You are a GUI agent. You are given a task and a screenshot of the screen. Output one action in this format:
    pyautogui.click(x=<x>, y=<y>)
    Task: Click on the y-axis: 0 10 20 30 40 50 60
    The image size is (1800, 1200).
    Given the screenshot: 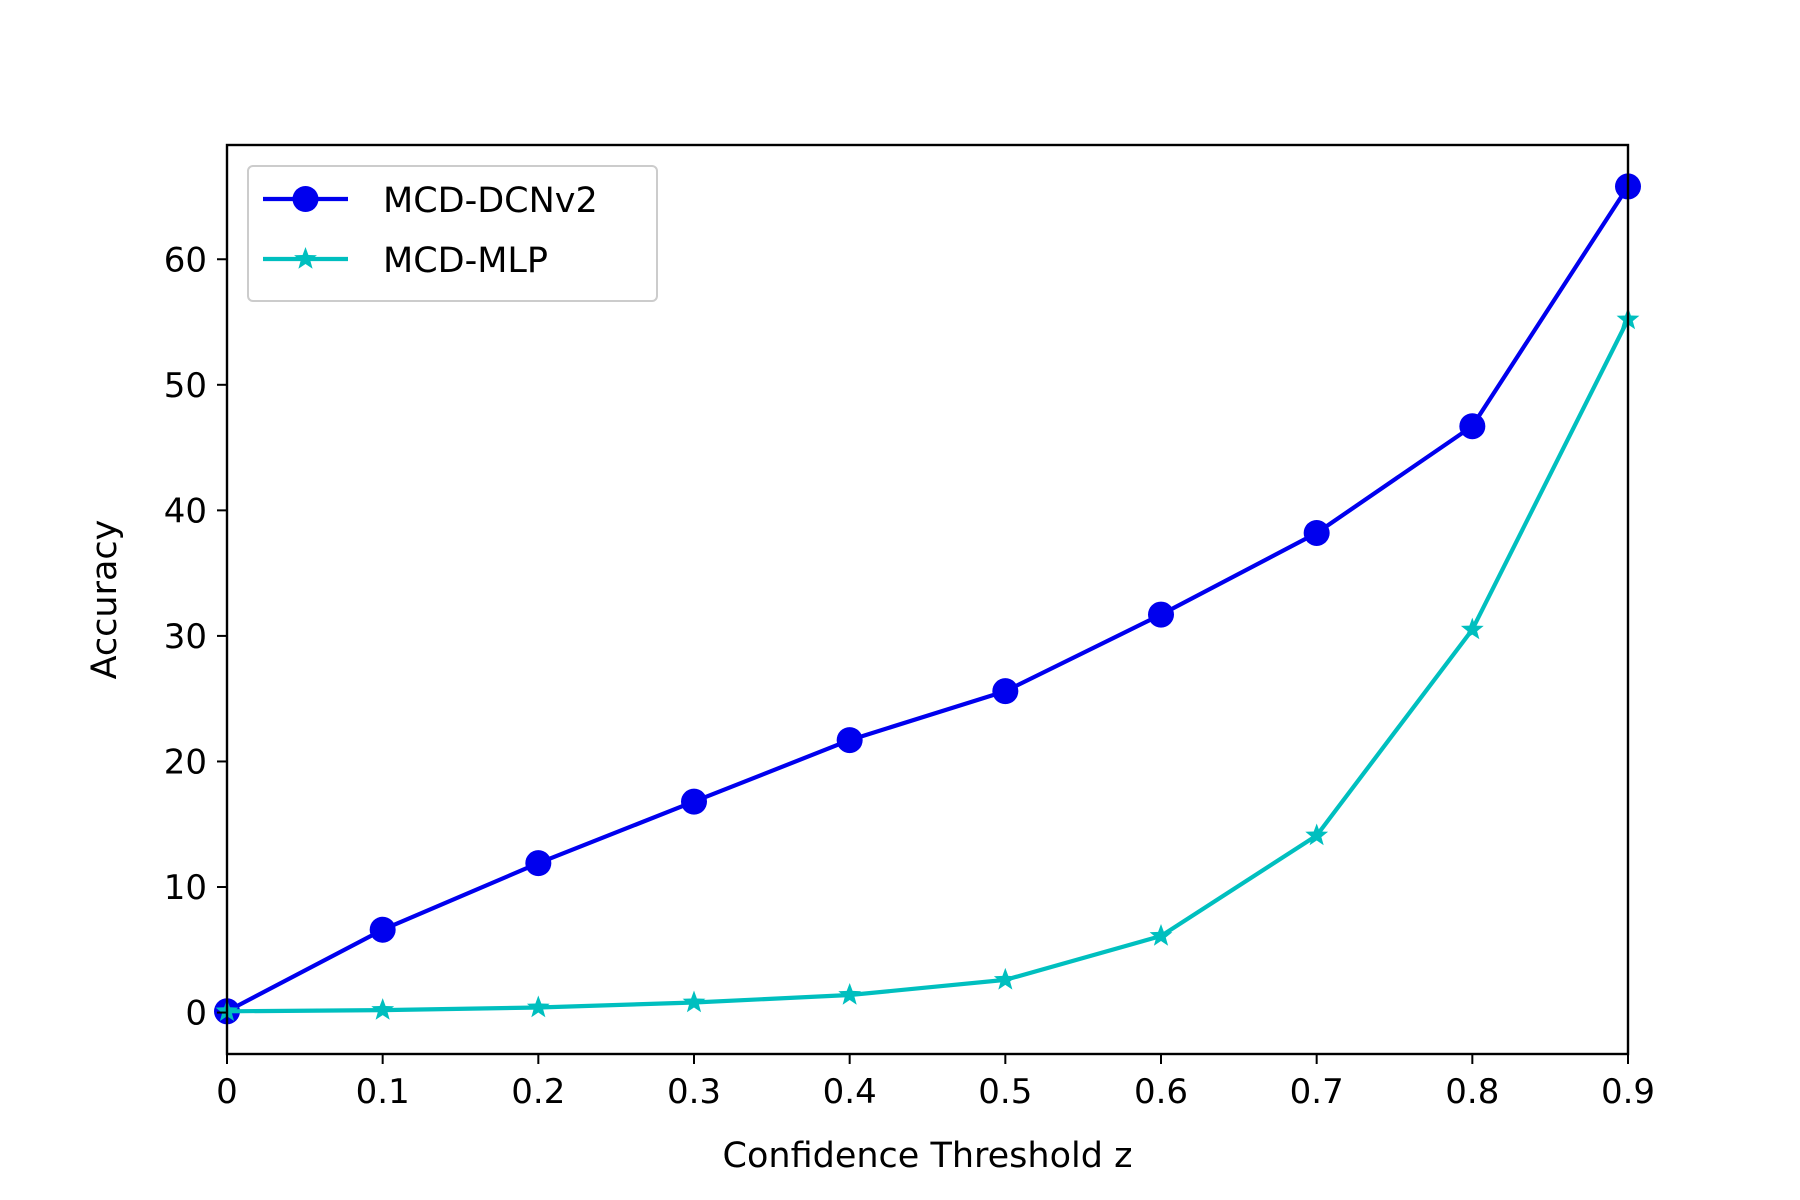 What is the action you would take?
    pyautogui.click(x=195, y=637)
    